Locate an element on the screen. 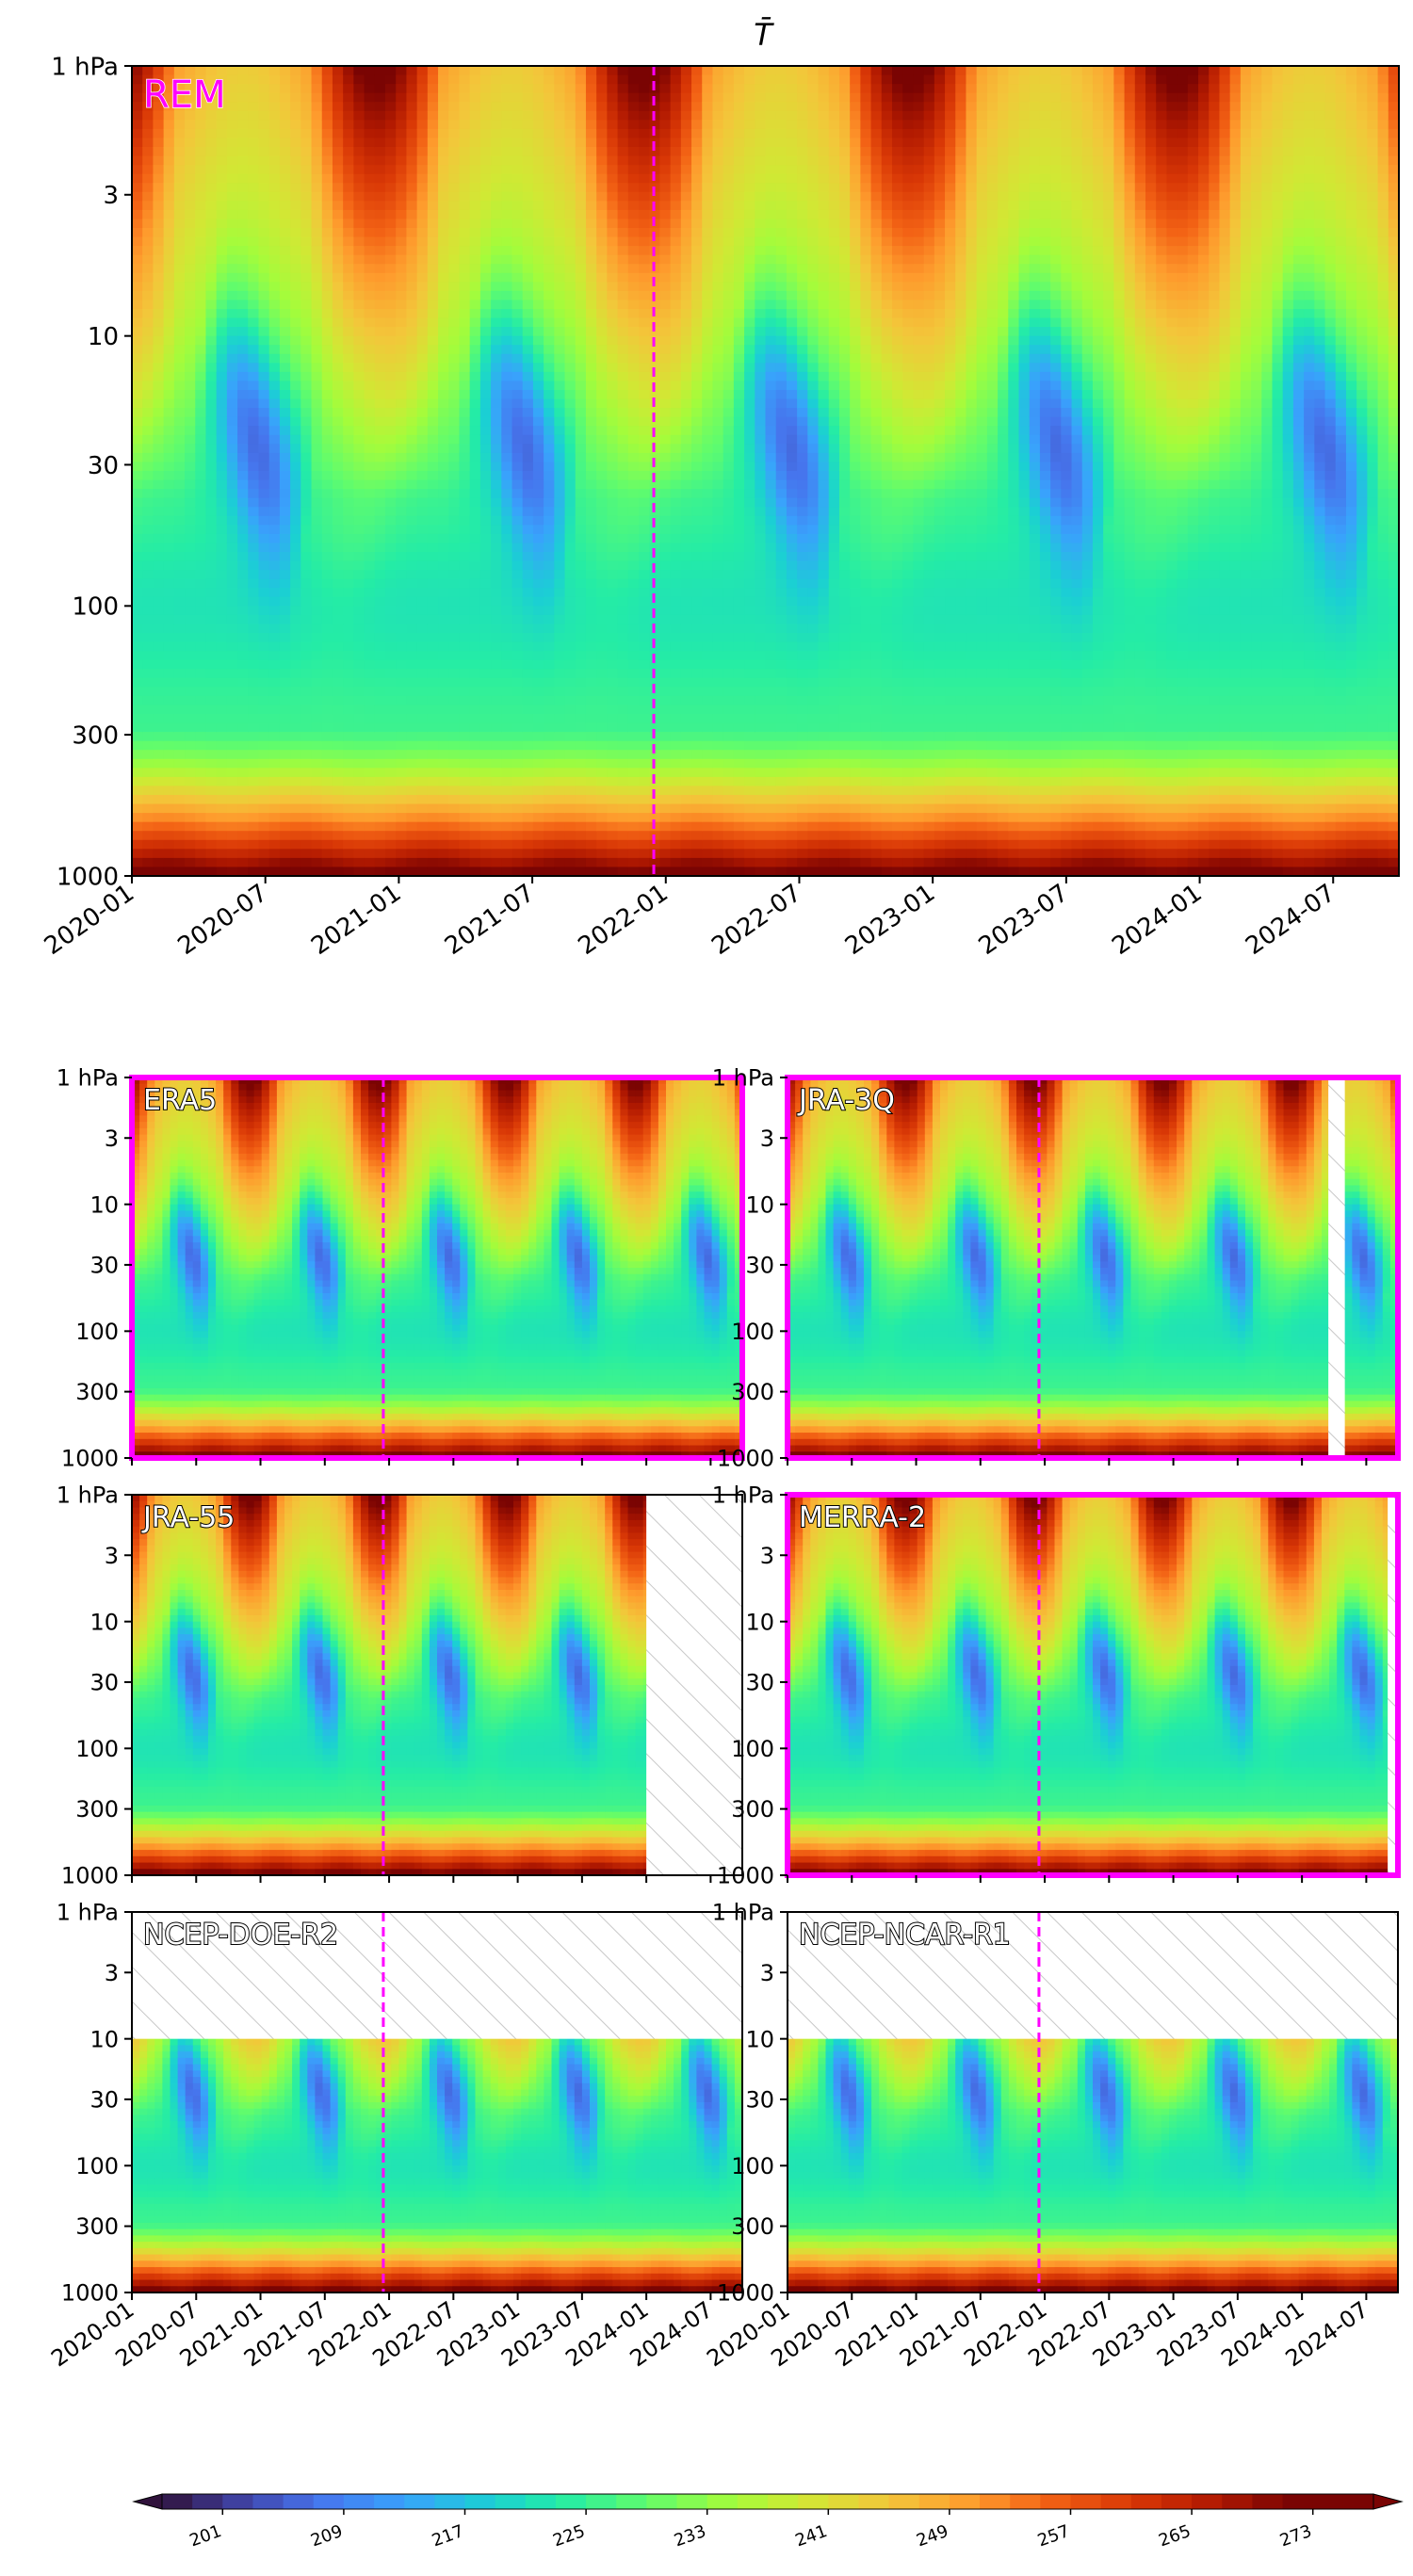  panel-label: NCEP-NCAR-R1 is located at coordinates (905, 1935).